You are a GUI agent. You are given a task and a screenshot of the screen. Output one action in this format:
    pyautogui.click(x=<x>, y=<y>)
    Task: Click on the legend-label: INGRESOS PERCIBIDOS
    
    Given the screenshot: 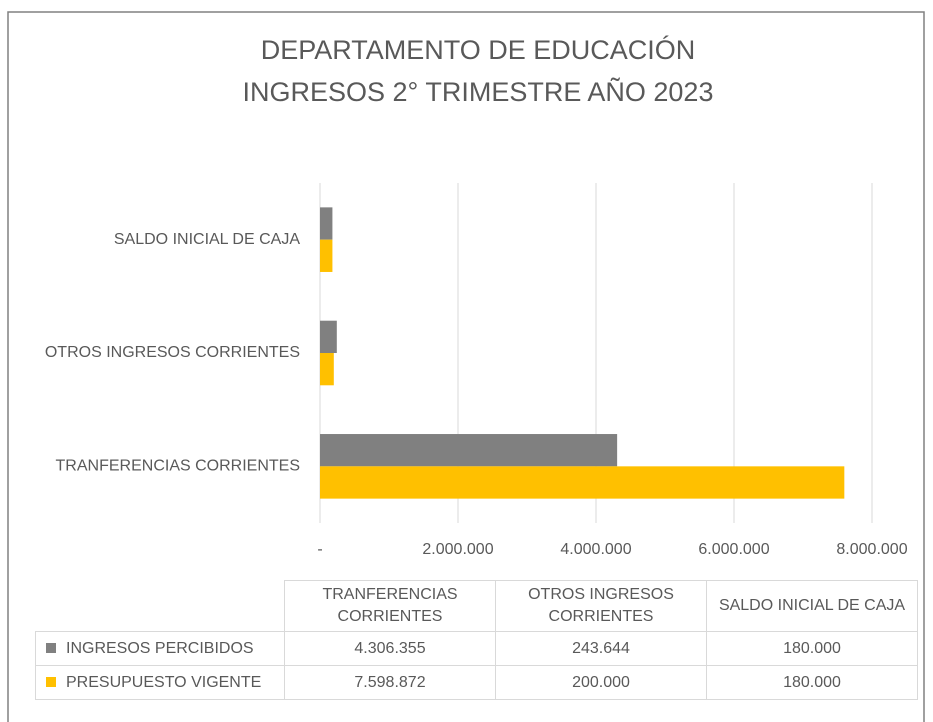 What is the action you would take?
    pyautogui.click(x=160, y=648)
    